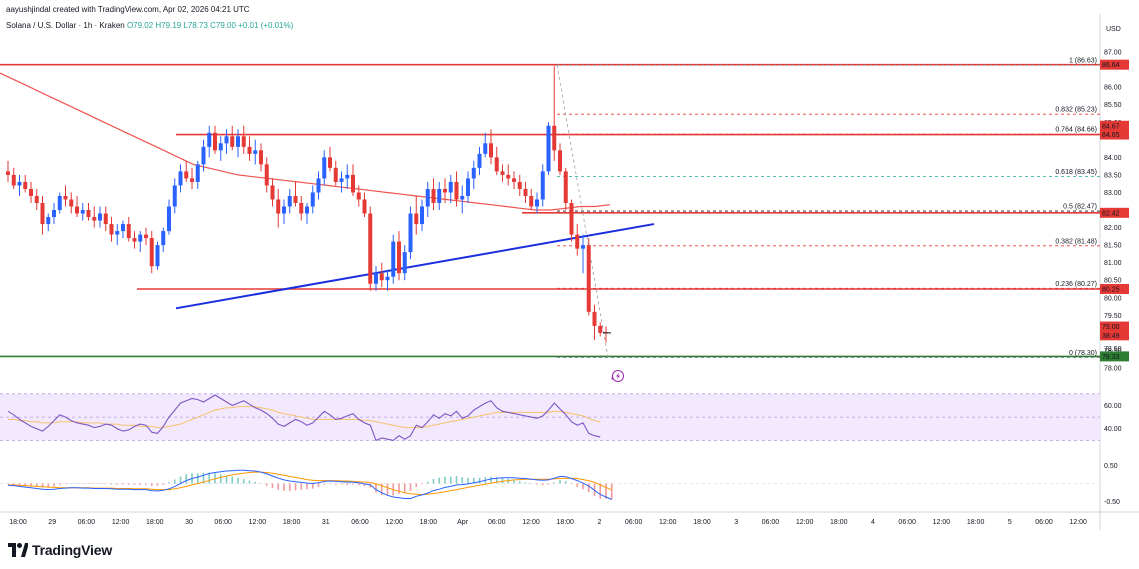 This screenshot has height=569, width=1139. I want to click on current-price-tag-label: 38:49, so click(1111, 336).